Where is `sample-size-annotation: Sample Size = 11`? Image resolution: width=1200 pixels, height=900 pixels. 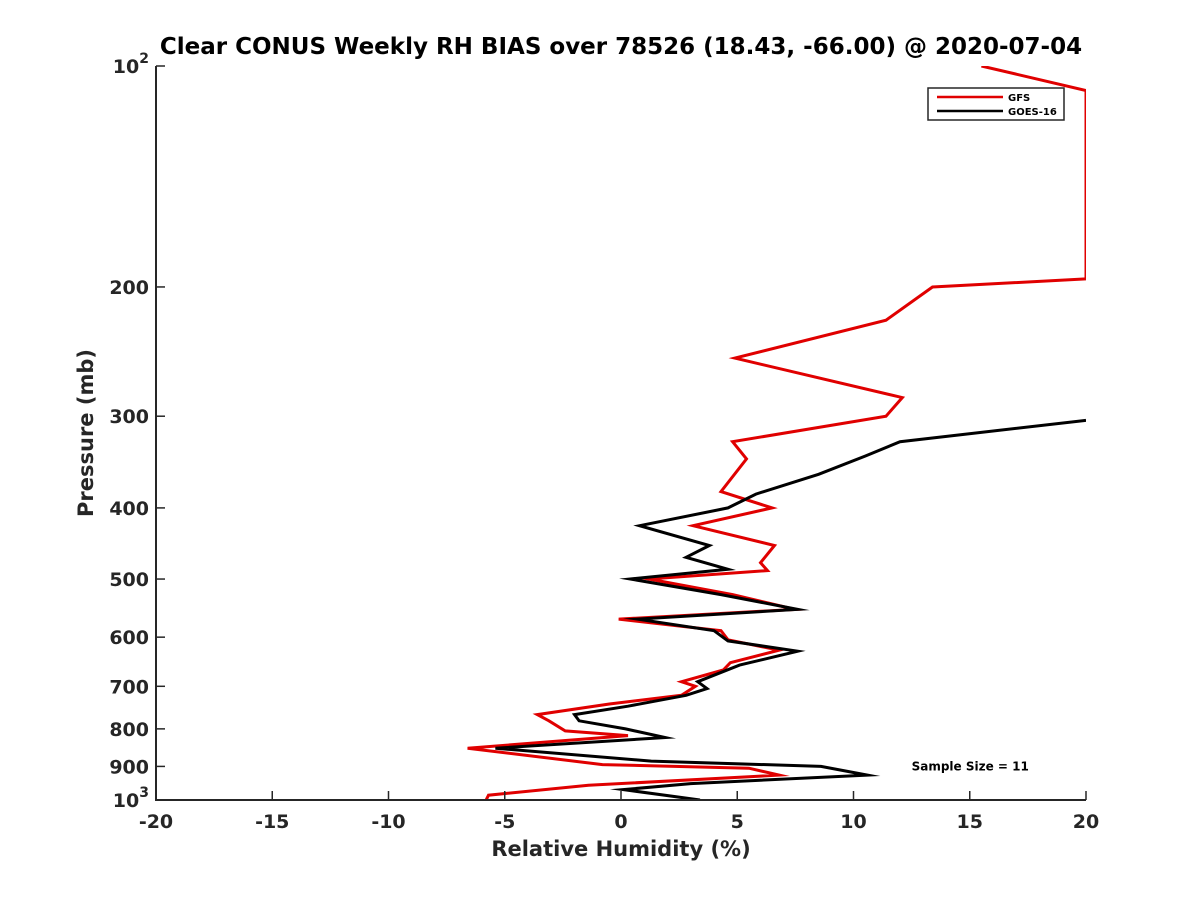 sample-size-annotation: Sample Size = 11 is located at coordinates (970, 766).